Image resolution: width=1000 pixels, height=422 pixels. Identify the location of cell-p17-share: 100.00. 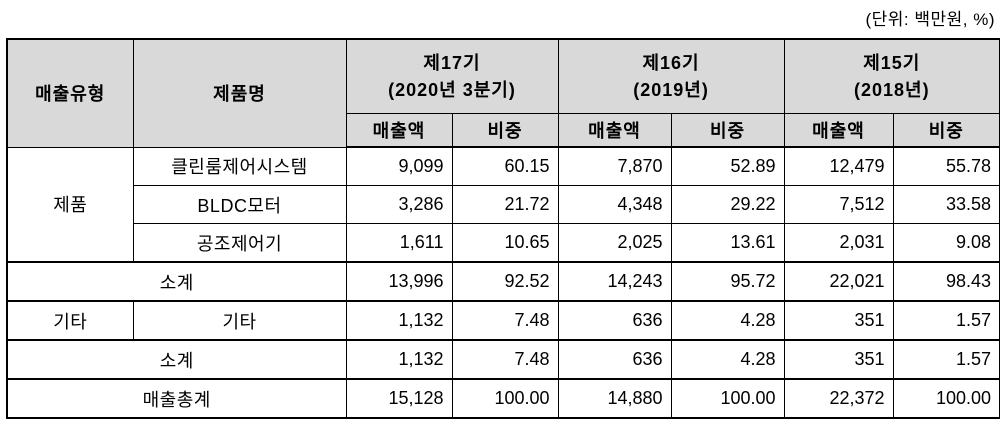
(505, 398).